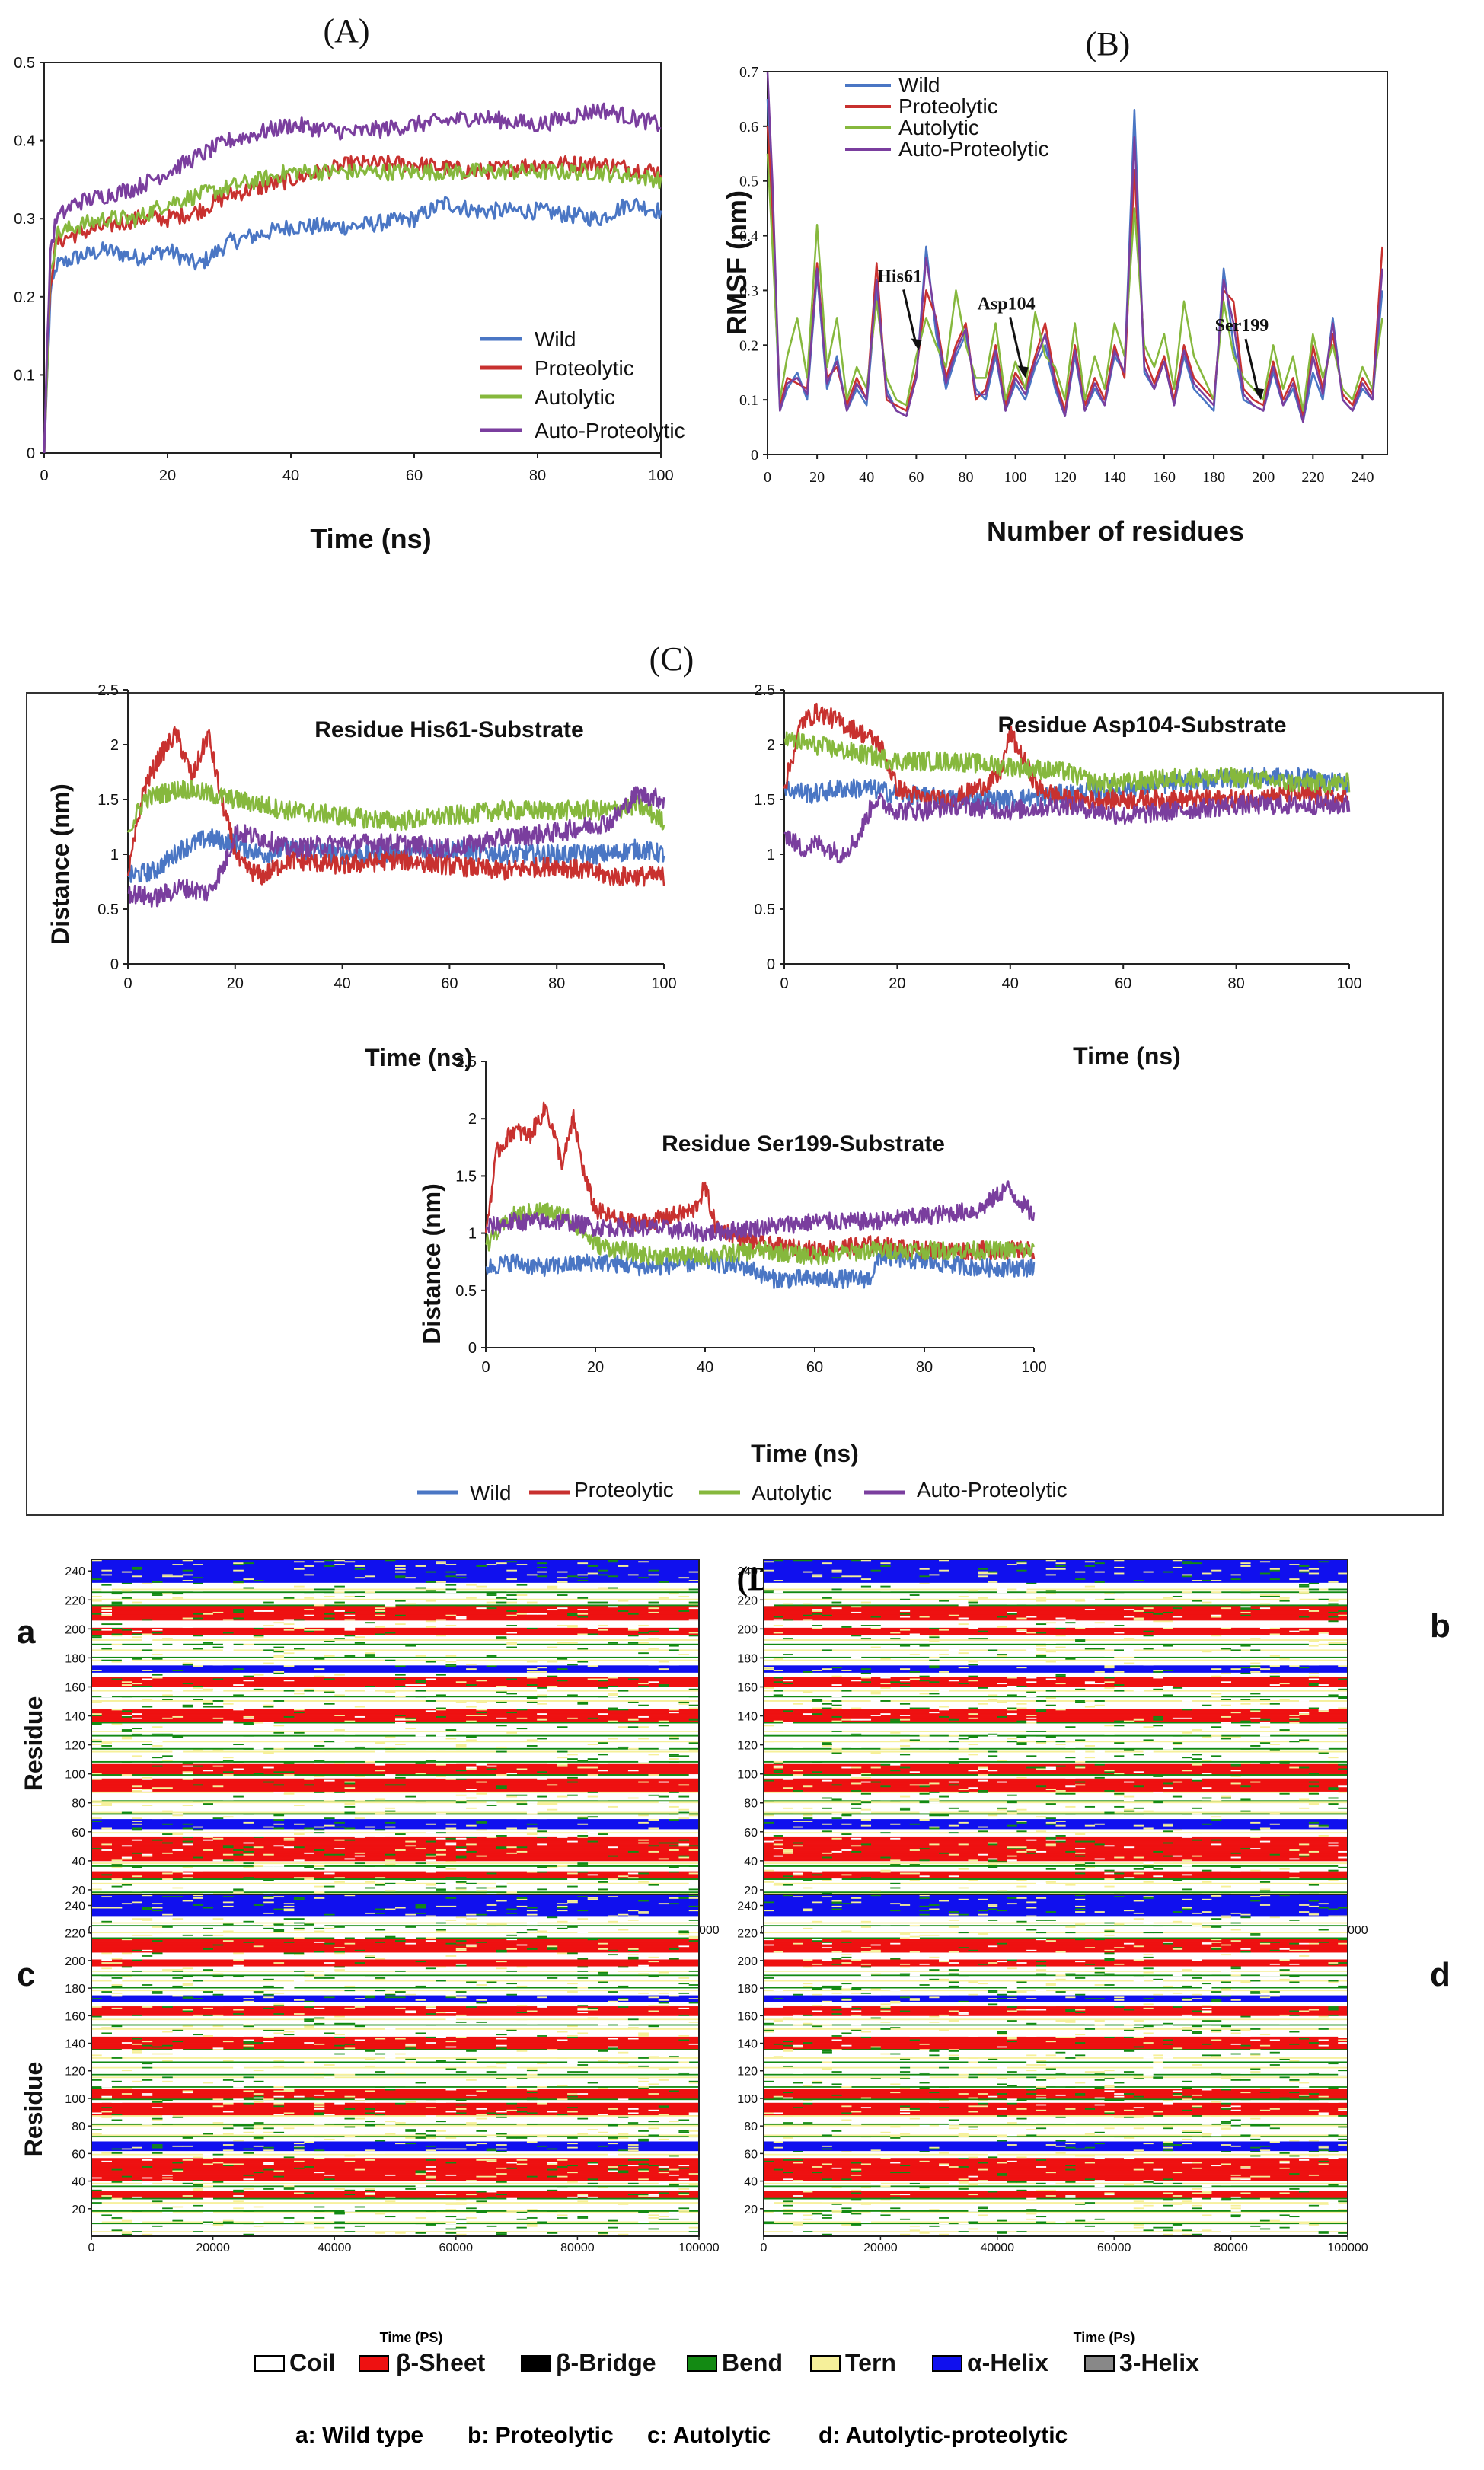  I want to click on annotation-label: Ser199, so click(1242, 326).